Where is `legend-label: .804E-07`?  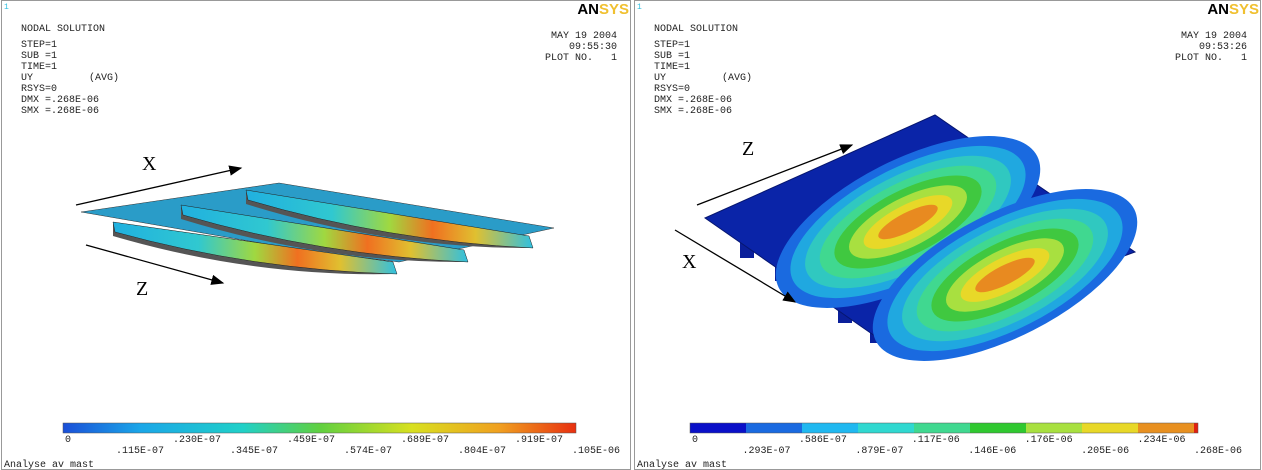 legend-label: .804E-07 is located at coordinates (482, 451).